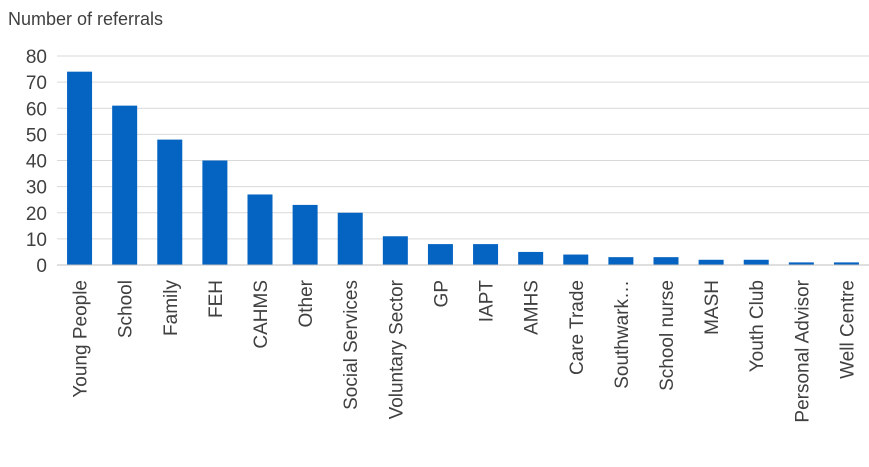 The image size is (869, 467). Describe the element at coordinates (216, 299) in the screenshot. I see `x-tick-label: FEH` at that location.